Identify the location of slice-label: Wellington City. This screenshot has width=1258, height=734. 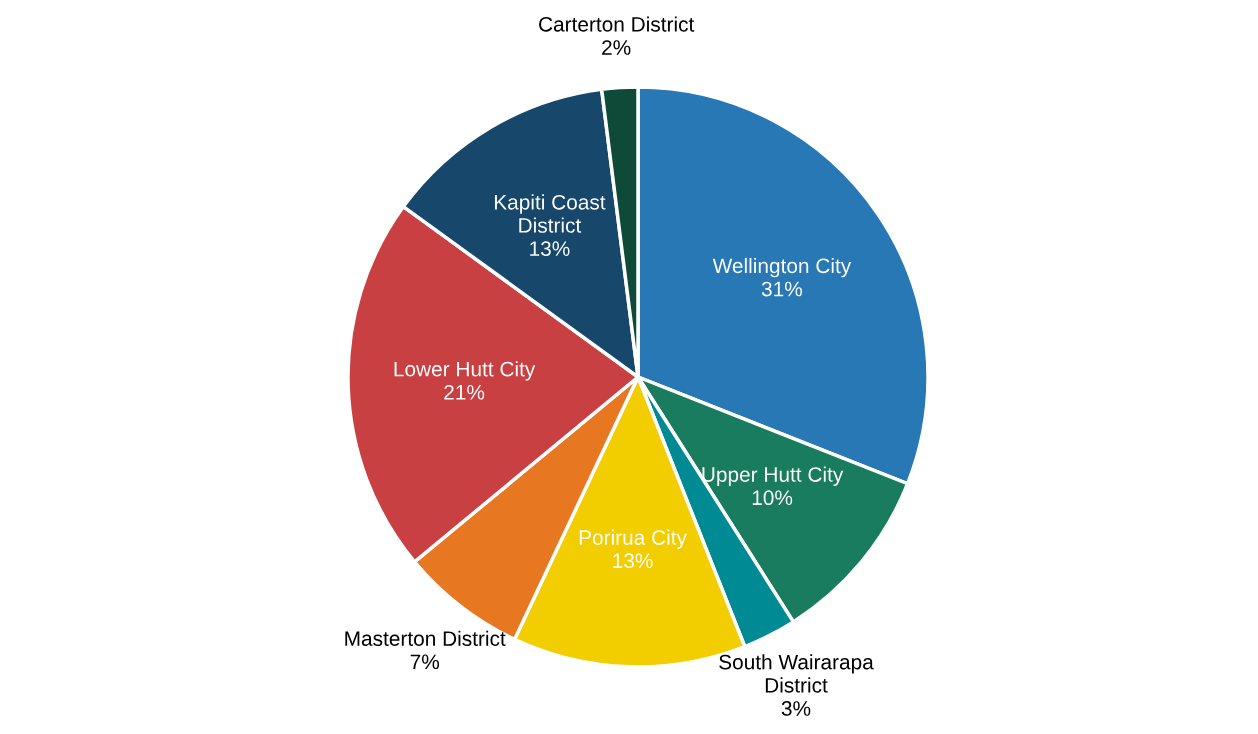
(782, 267).